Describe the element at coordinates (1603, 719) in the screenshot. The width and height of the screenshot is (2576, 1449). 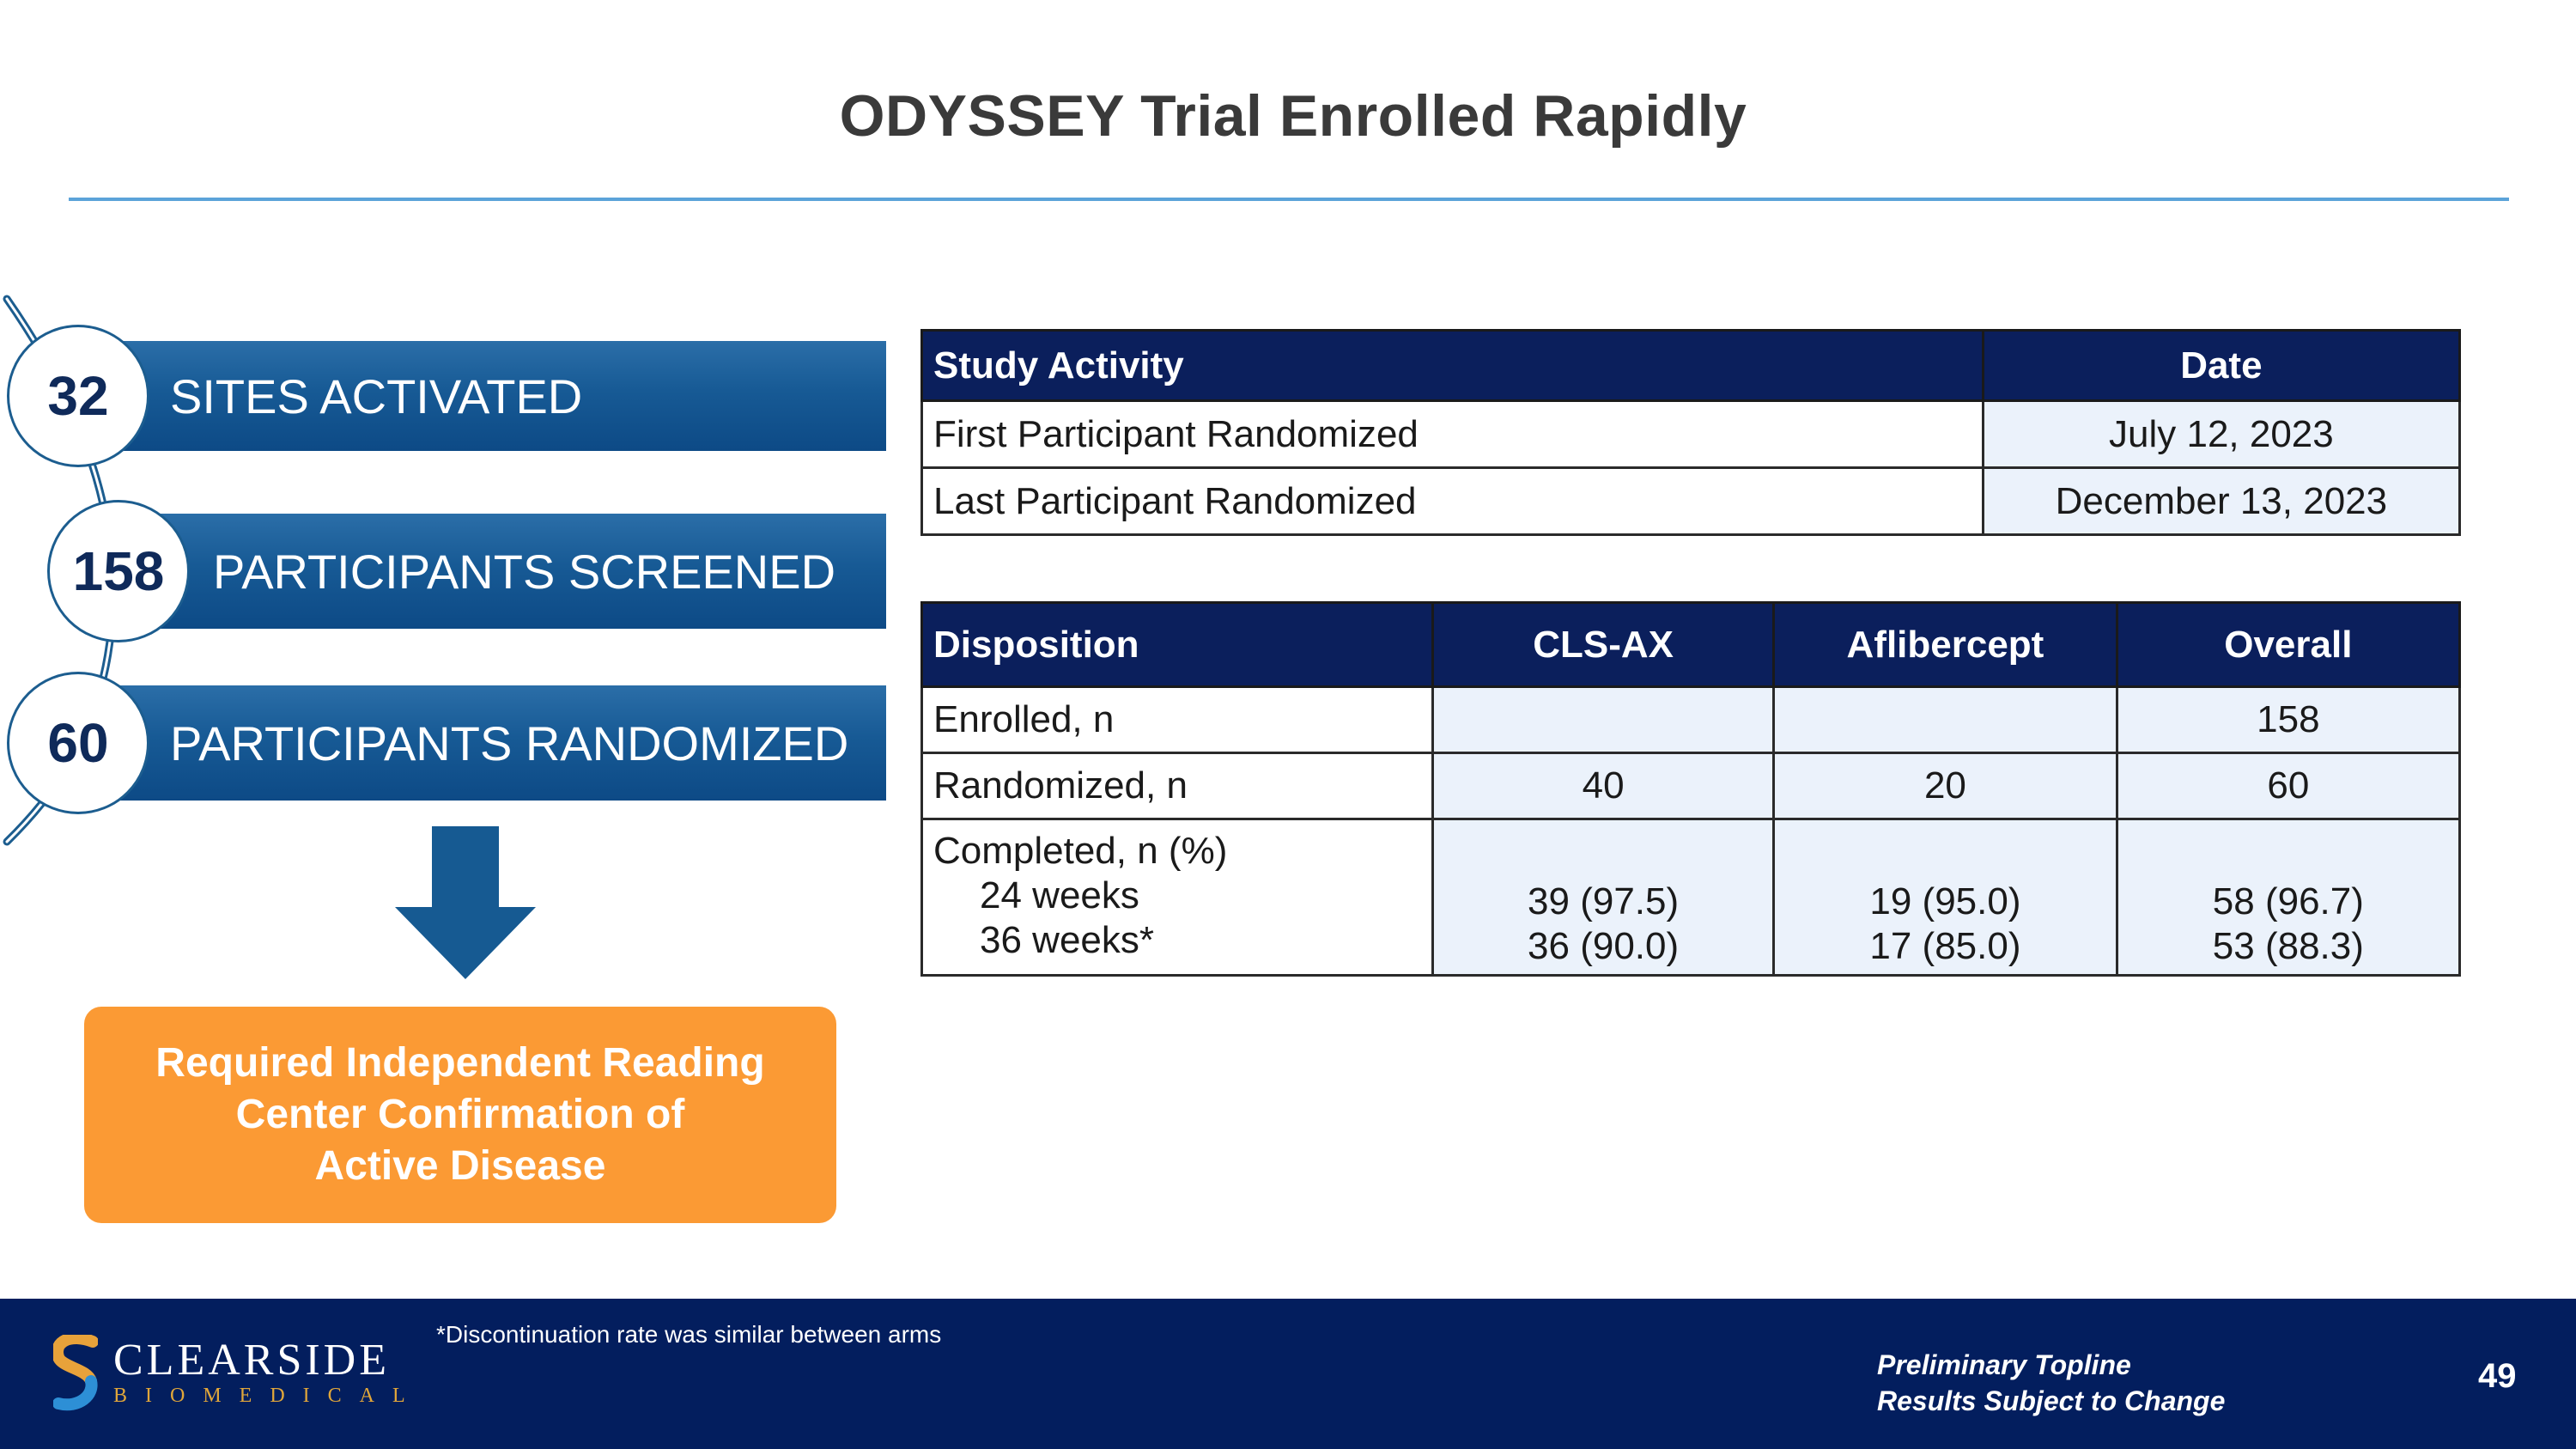
I see `cell-enrolled-cls` at that location.